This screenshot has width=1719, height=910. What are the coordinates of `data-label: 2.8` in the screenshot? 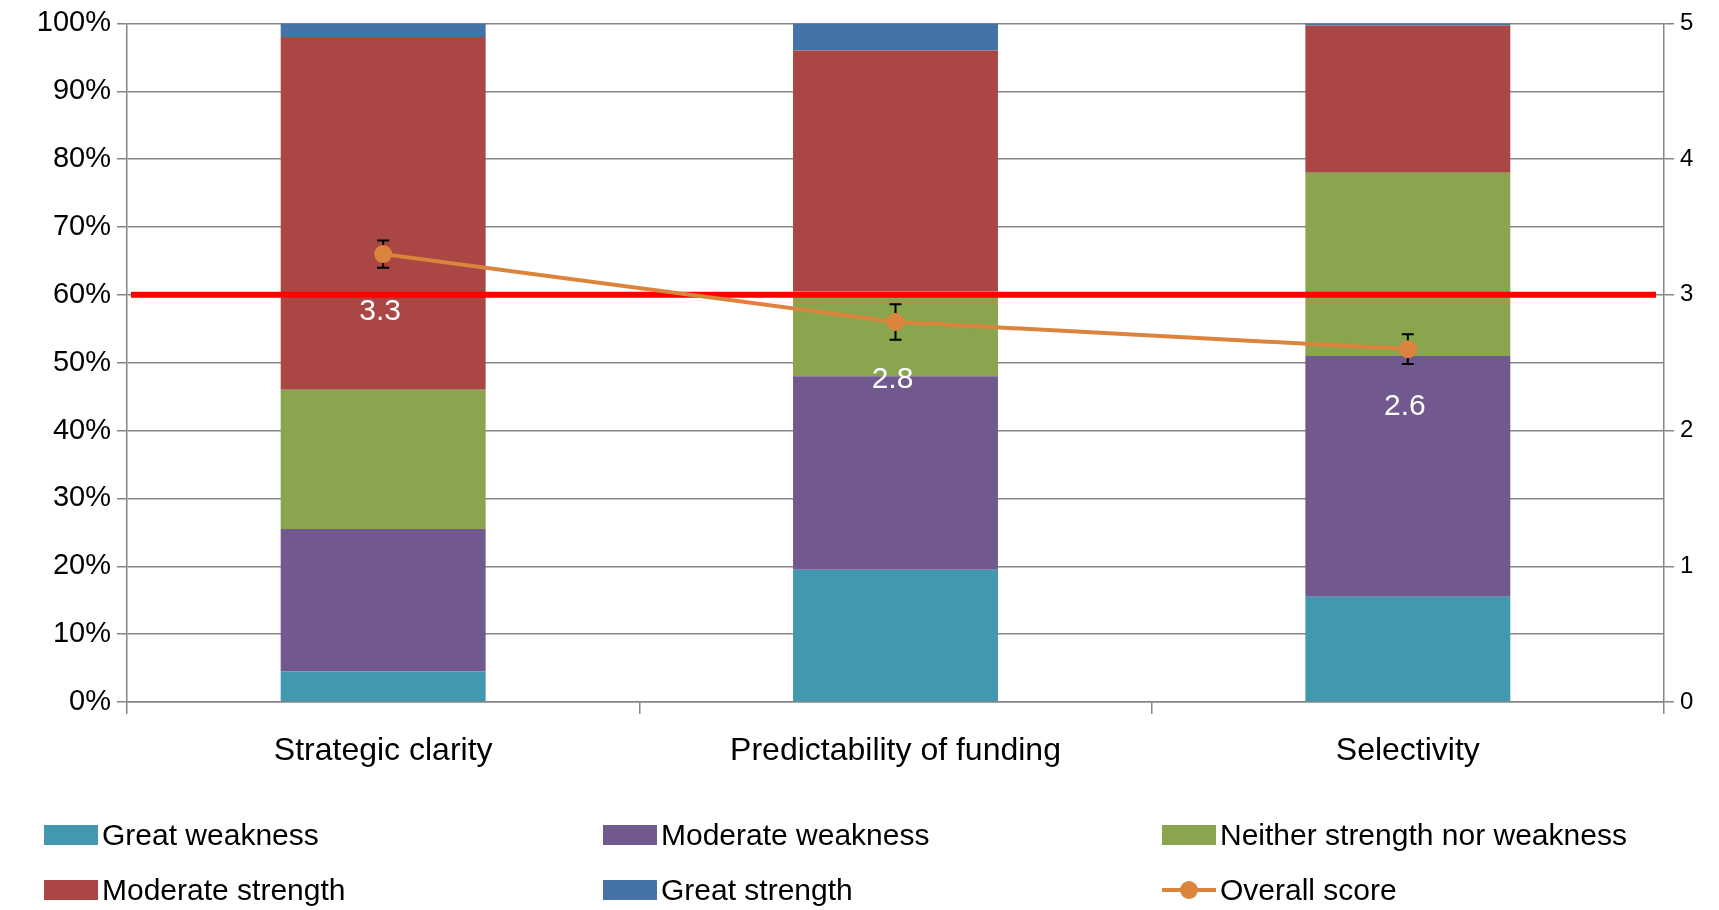 It's located at (892, 378).